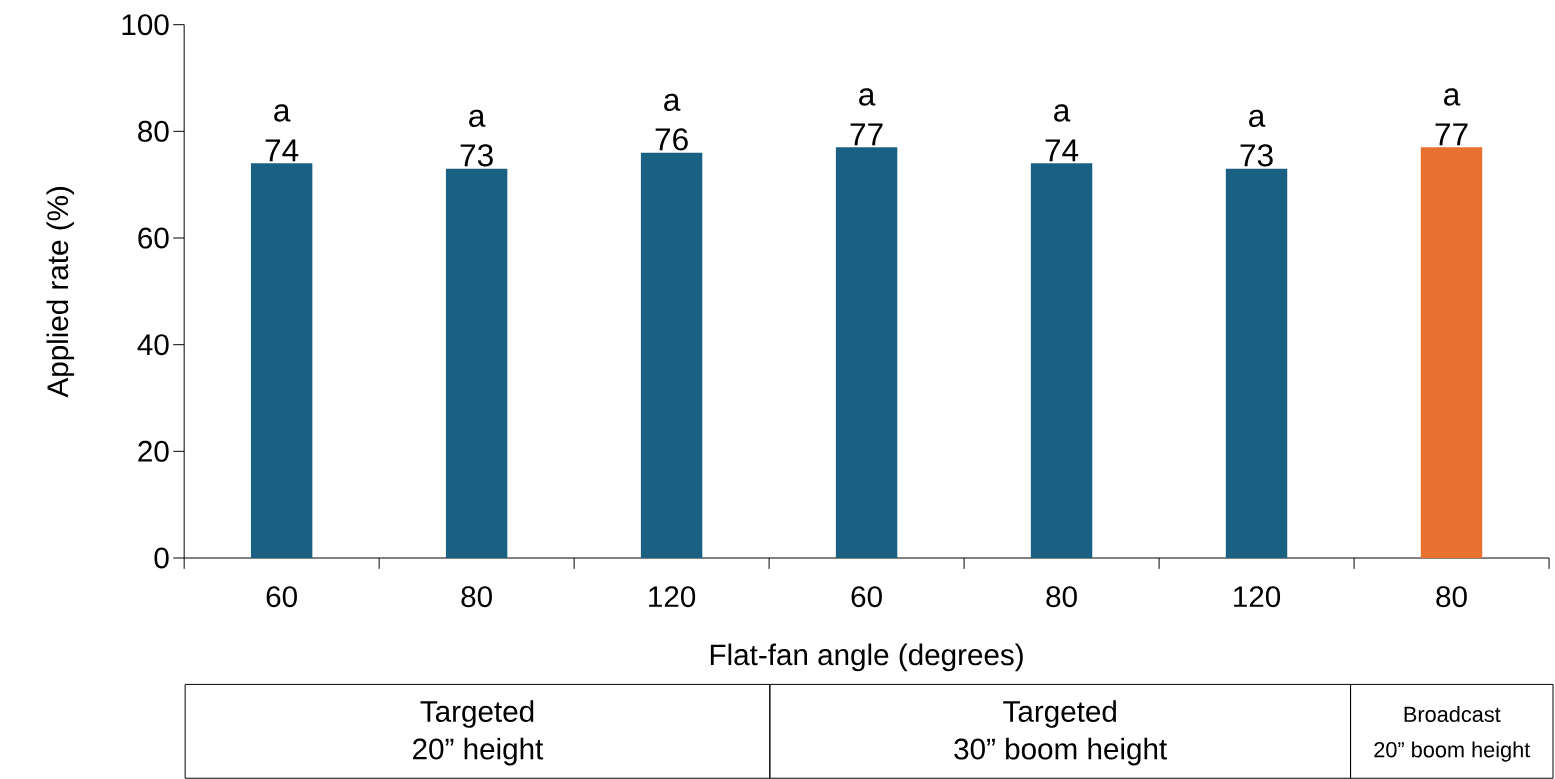 The image size is (1555, 779). I want to click on y-tick-label: 40, so click(153, 345).